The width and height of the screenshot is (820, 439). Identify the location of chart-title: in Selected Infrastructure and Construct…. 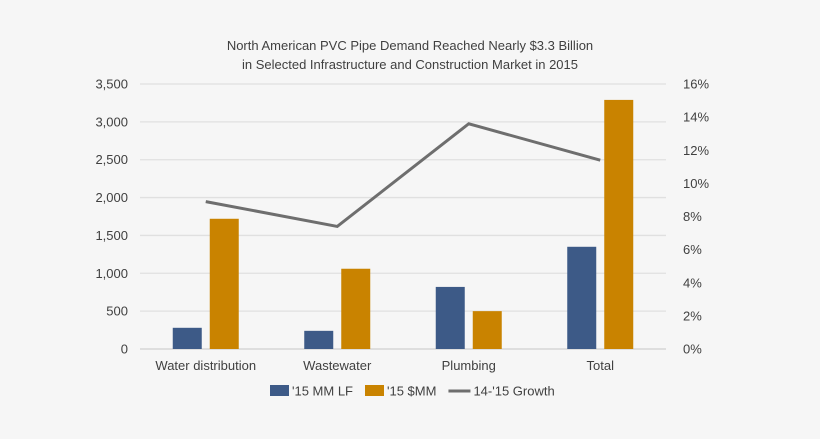
(410, 64).